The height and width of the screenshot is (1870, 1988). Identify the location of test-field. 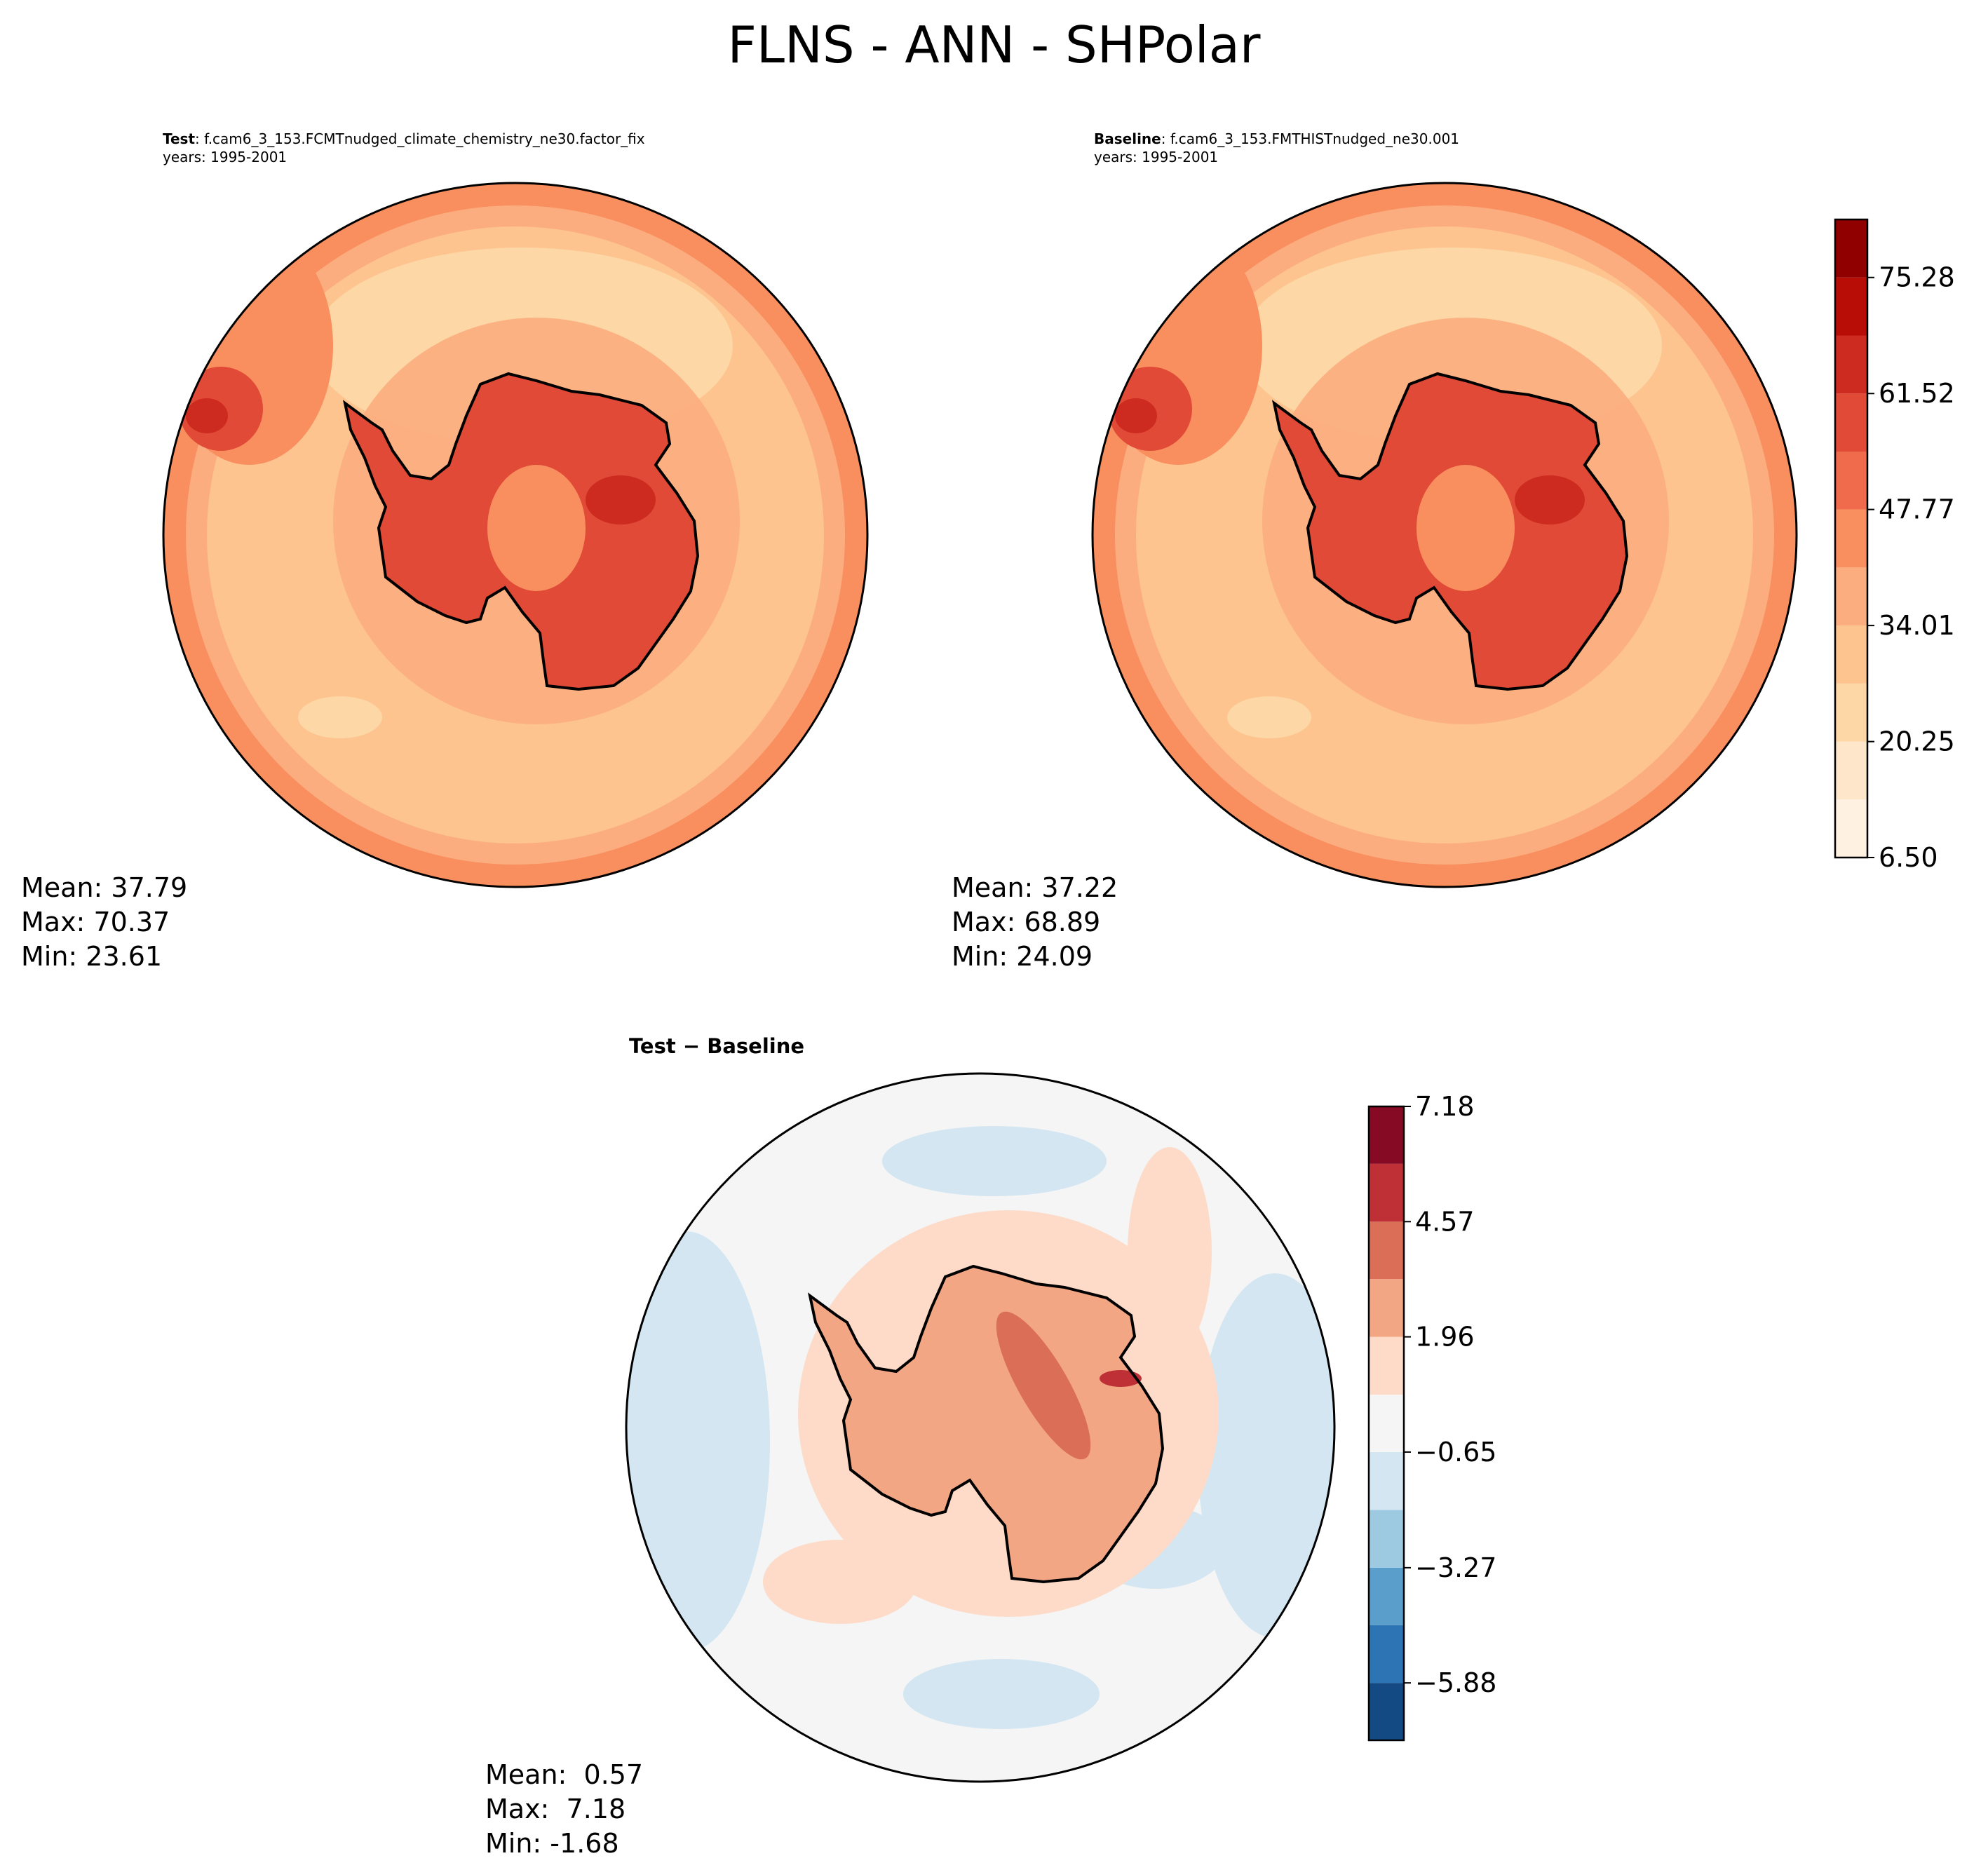
(515, 535).